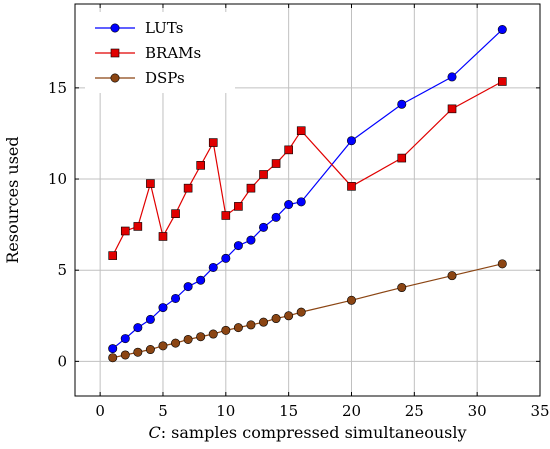 The width and height of the screenshot is (550, 449). Describe the element at coordinates (414, 411) in the screenshot. I see `x-tick-label: 25` at that location.